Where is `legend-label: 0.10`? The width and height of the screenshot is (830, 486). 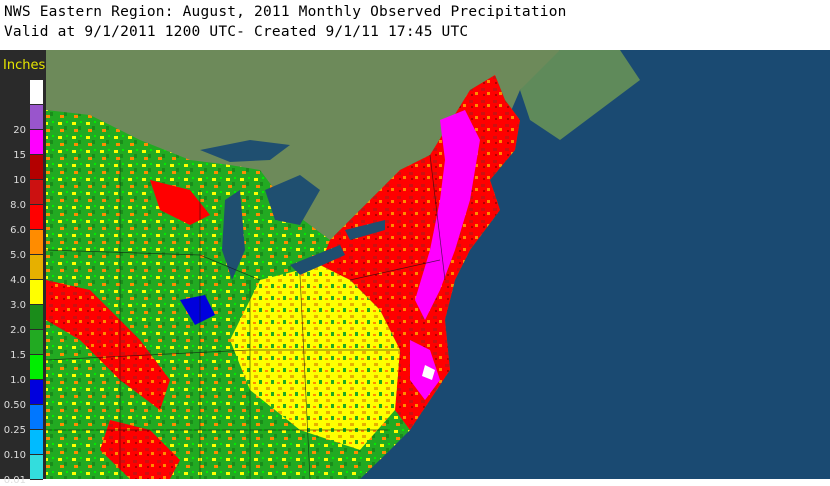 legend-label: 0.10 is located at coordinates (14, 455).